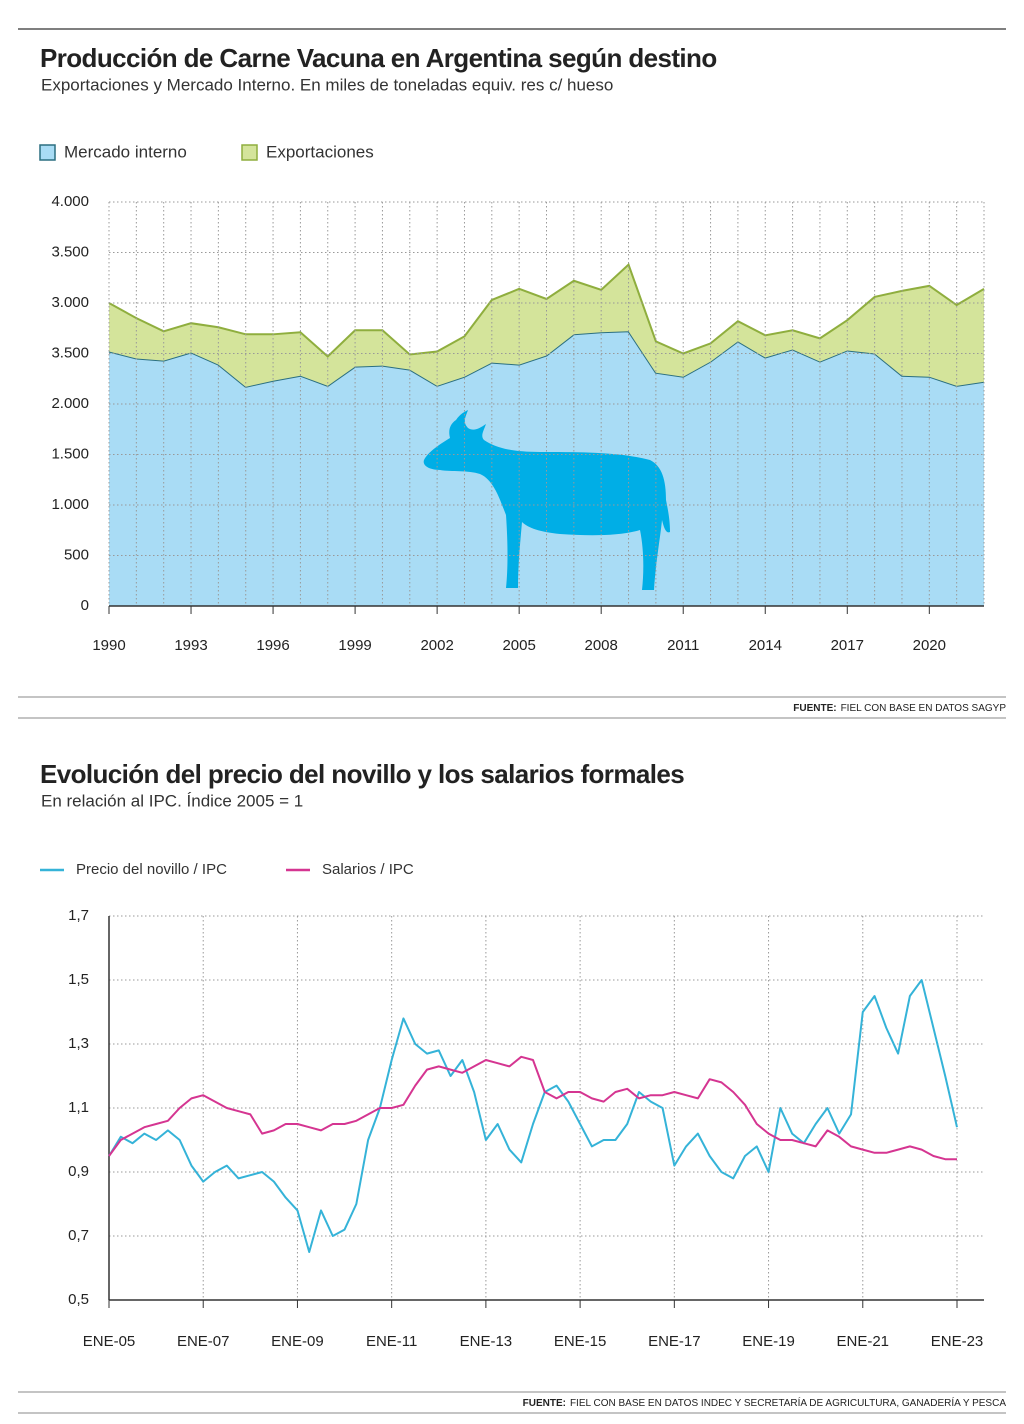 This screenshot has height=1424, width=1024. Describe the element at coordinates (674, 1341) in the screenshot. I see `x-tick-label: ENE-17` at that location.